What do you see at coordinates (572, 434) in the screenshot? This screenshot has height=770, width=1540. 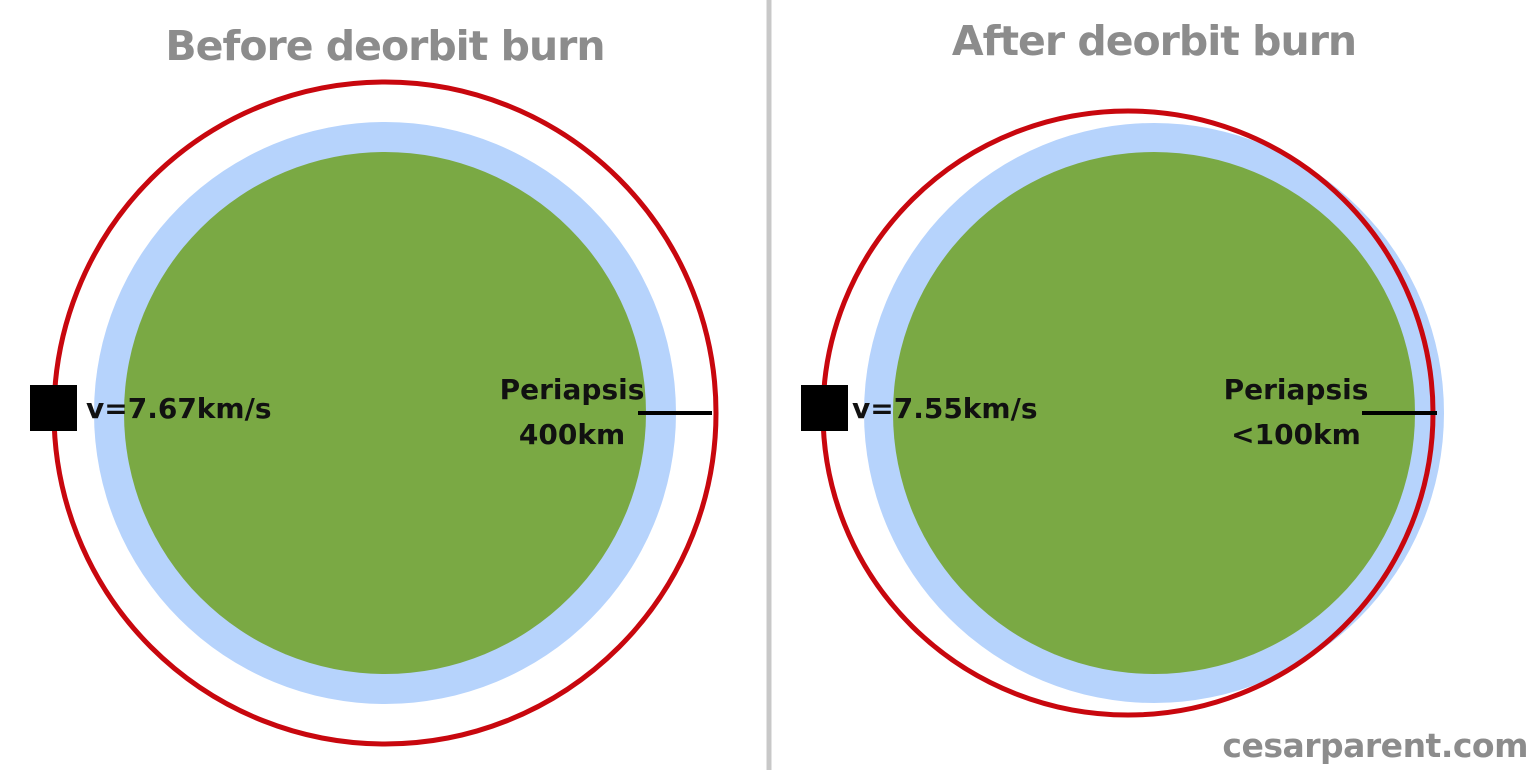 I see `periapsis-value: 400km` at bounding box center [572, 434].